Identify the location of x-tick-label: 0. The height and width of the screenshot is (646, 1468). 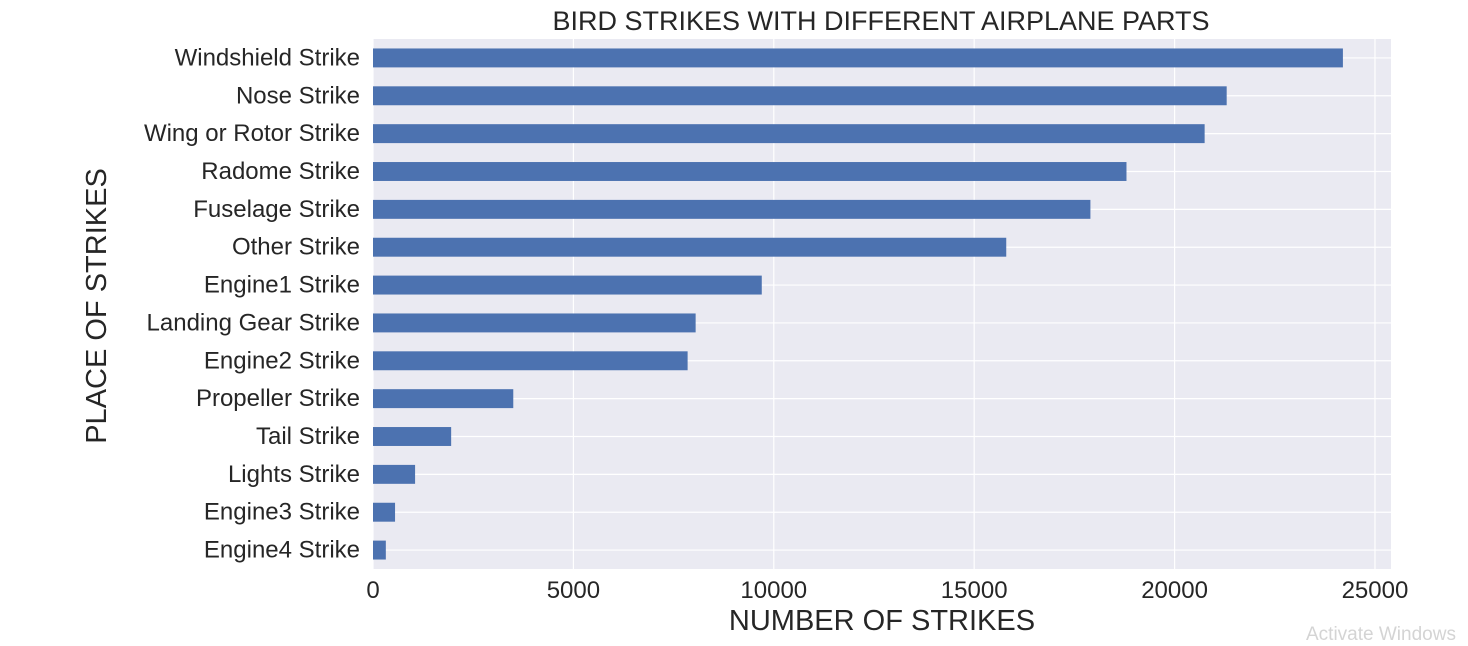
(372, 590).